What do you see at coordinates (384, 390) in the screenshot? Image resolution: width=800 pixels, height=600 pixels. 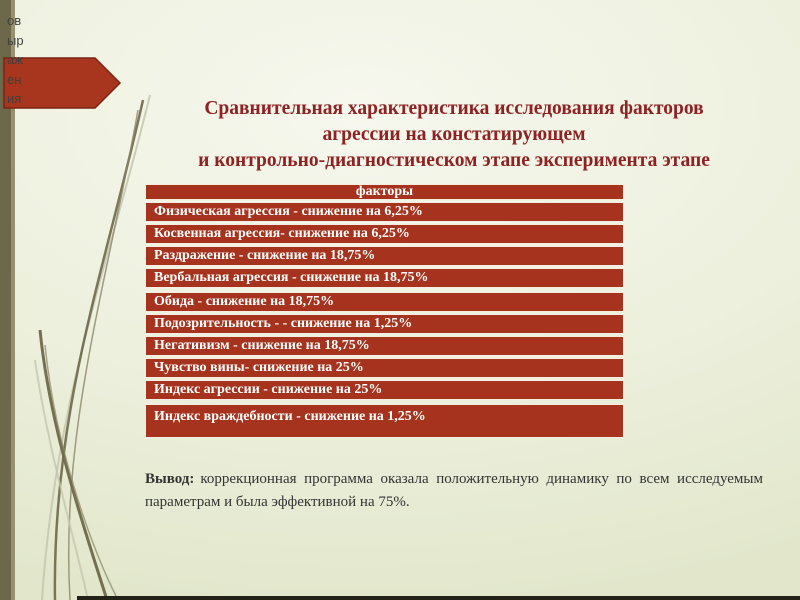 I see `table-row: Индекс агрессии - снижение на 25%` at bounding box center [384, 390].